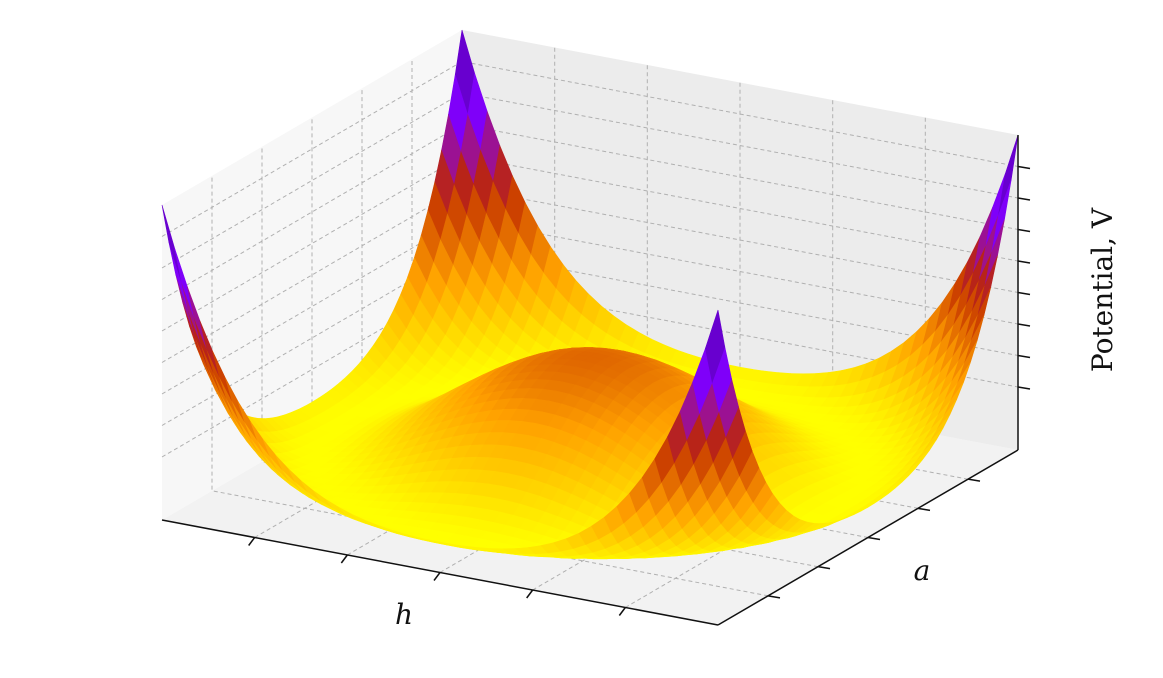 The width and height of the screenshot is (1163, 678). Describe the element at coordinates (715, 346) in the screenshot. I see `surface-patch` at that location.